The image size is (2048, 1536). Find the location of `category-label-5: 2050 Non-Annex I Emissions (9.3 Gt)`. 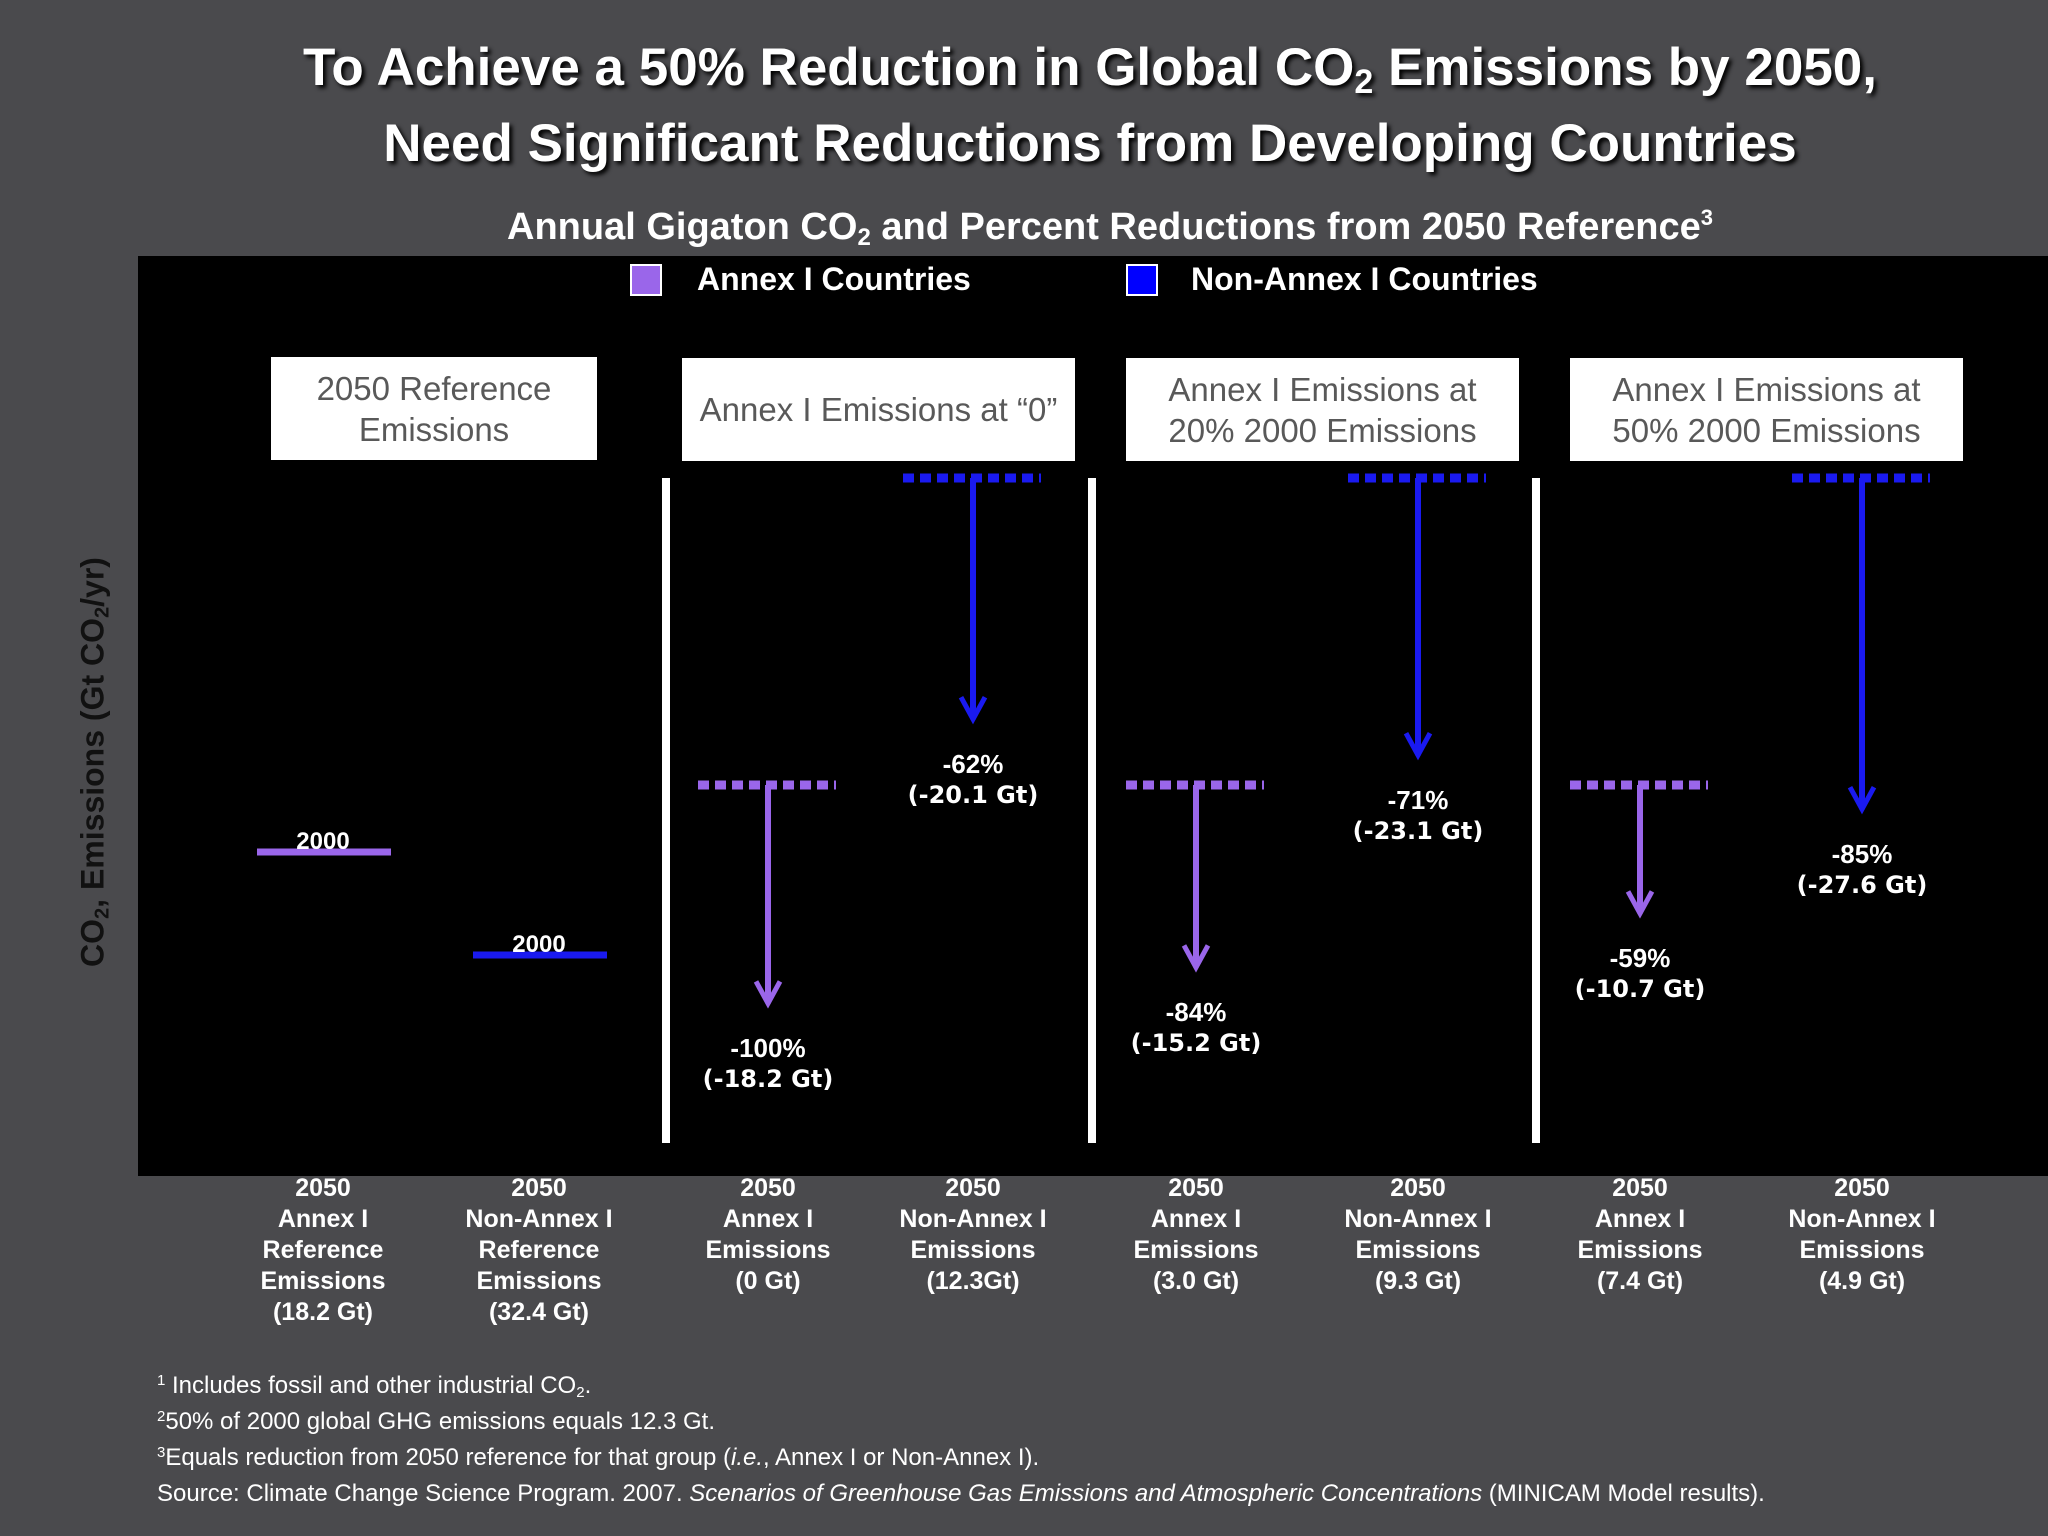

category-label-5: 2050 Non-Annex I Emissions (9.3 Gt) is located at coordinates (1418, 1235).